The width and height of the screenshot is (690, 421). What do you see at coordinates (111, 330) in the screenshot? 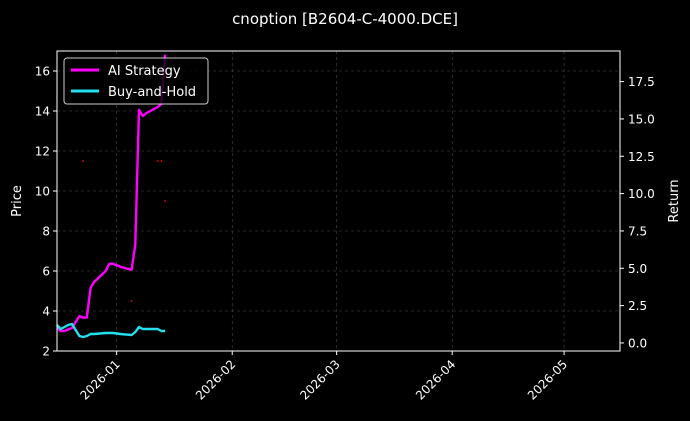
I see `series-line-buy-and-hold` at bounding box center [111, 330].